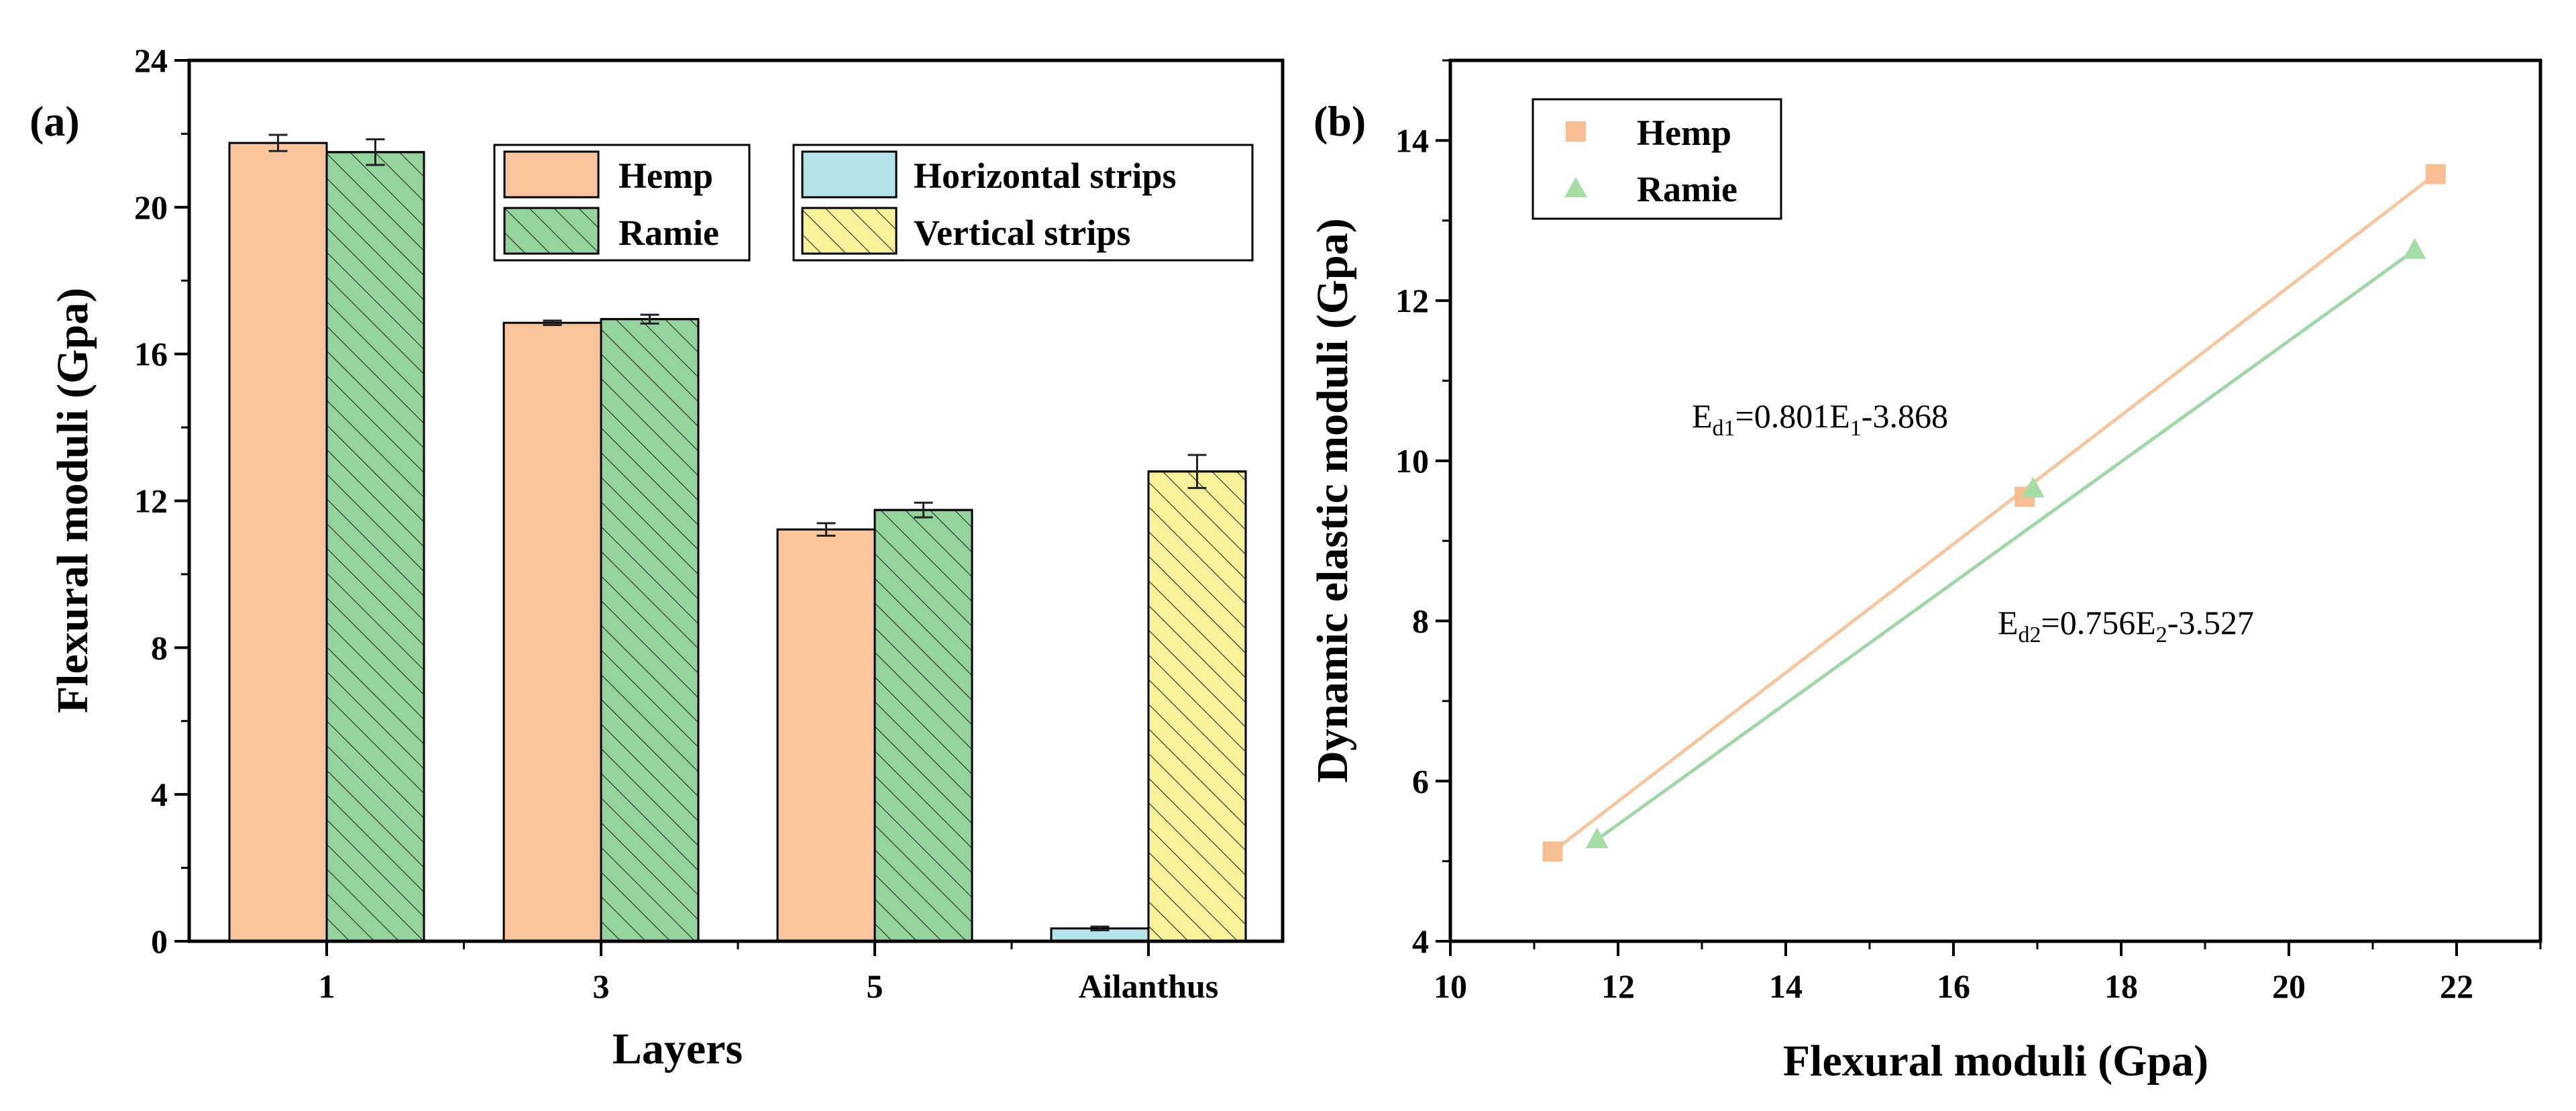 The image size is (2576, 1111). What do you see at coordinates (622, 203) in the screenshot?
I see `panel-a-legend-left: Hemp Ramie` at bounding box center [622, 203].